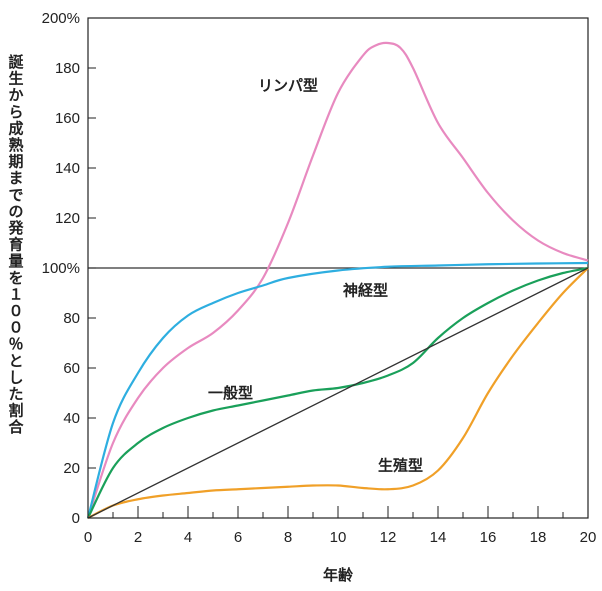  What do you see at coordinates (15, 178) in the screenshot?
I see `y-axis-title-char: ま` at bounding box center [15, 178].